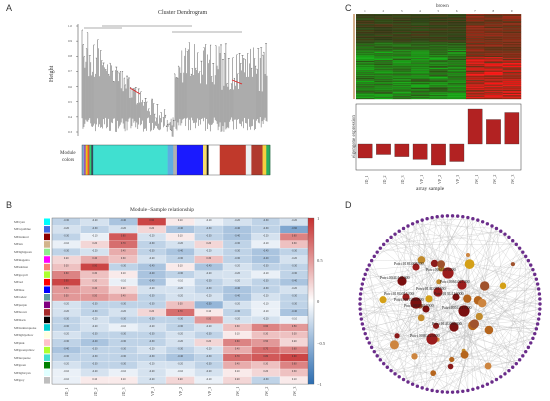  I want to click on heatmap-row-label: MEtan, so click(18, 244).